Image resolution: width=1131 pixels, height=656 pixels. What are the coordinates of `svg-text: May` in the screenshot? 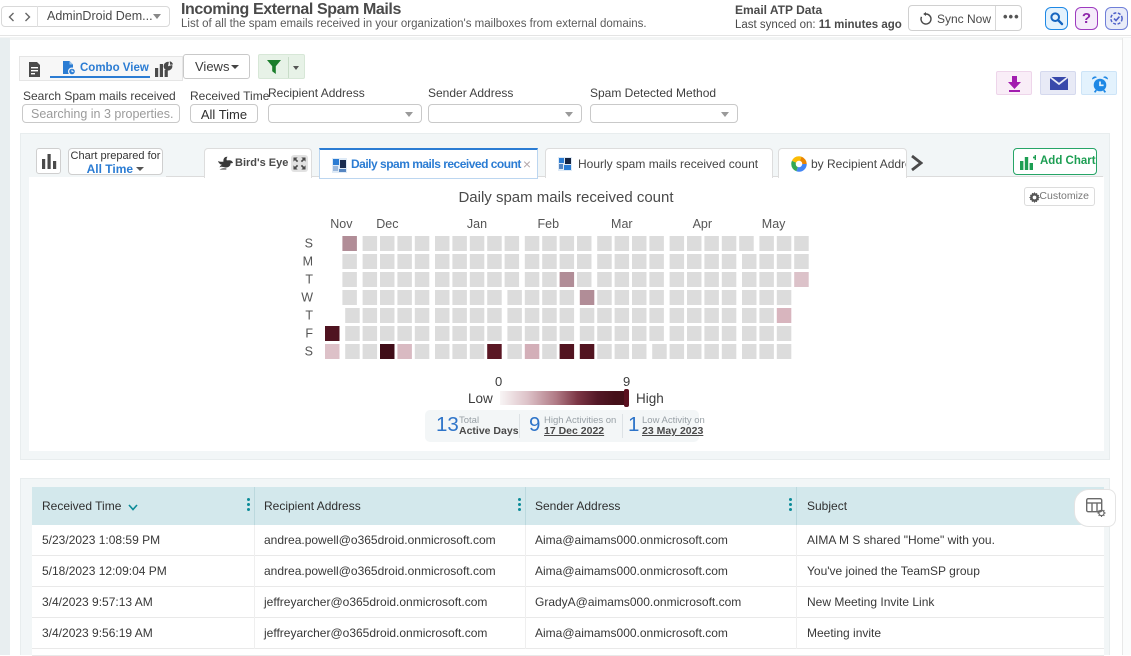 It's located at (774, 224).